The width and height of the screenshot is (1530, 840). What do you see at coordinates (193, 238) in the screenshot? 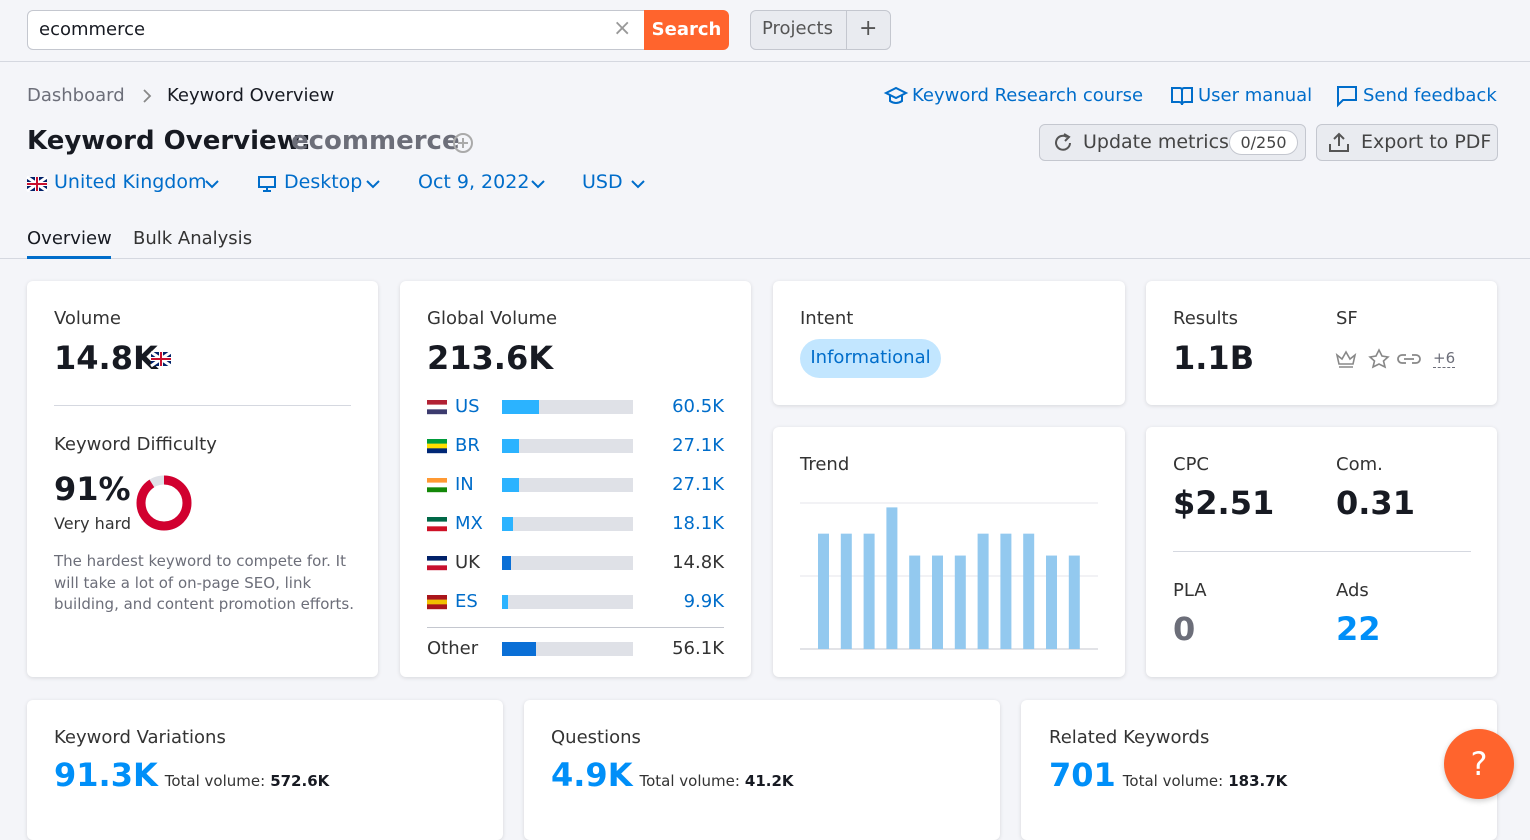
I see `tab: Bulk Analysis` at bounding box center [193, 238].